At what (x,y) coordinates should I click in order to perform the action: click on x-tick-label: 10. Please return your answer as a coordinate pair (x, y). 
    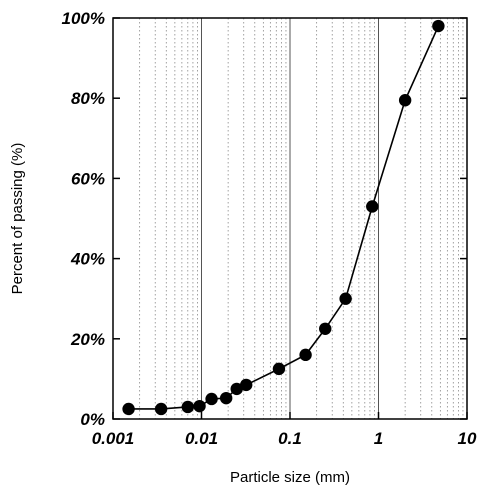
    Looking at the image, I should click on (467, 438).